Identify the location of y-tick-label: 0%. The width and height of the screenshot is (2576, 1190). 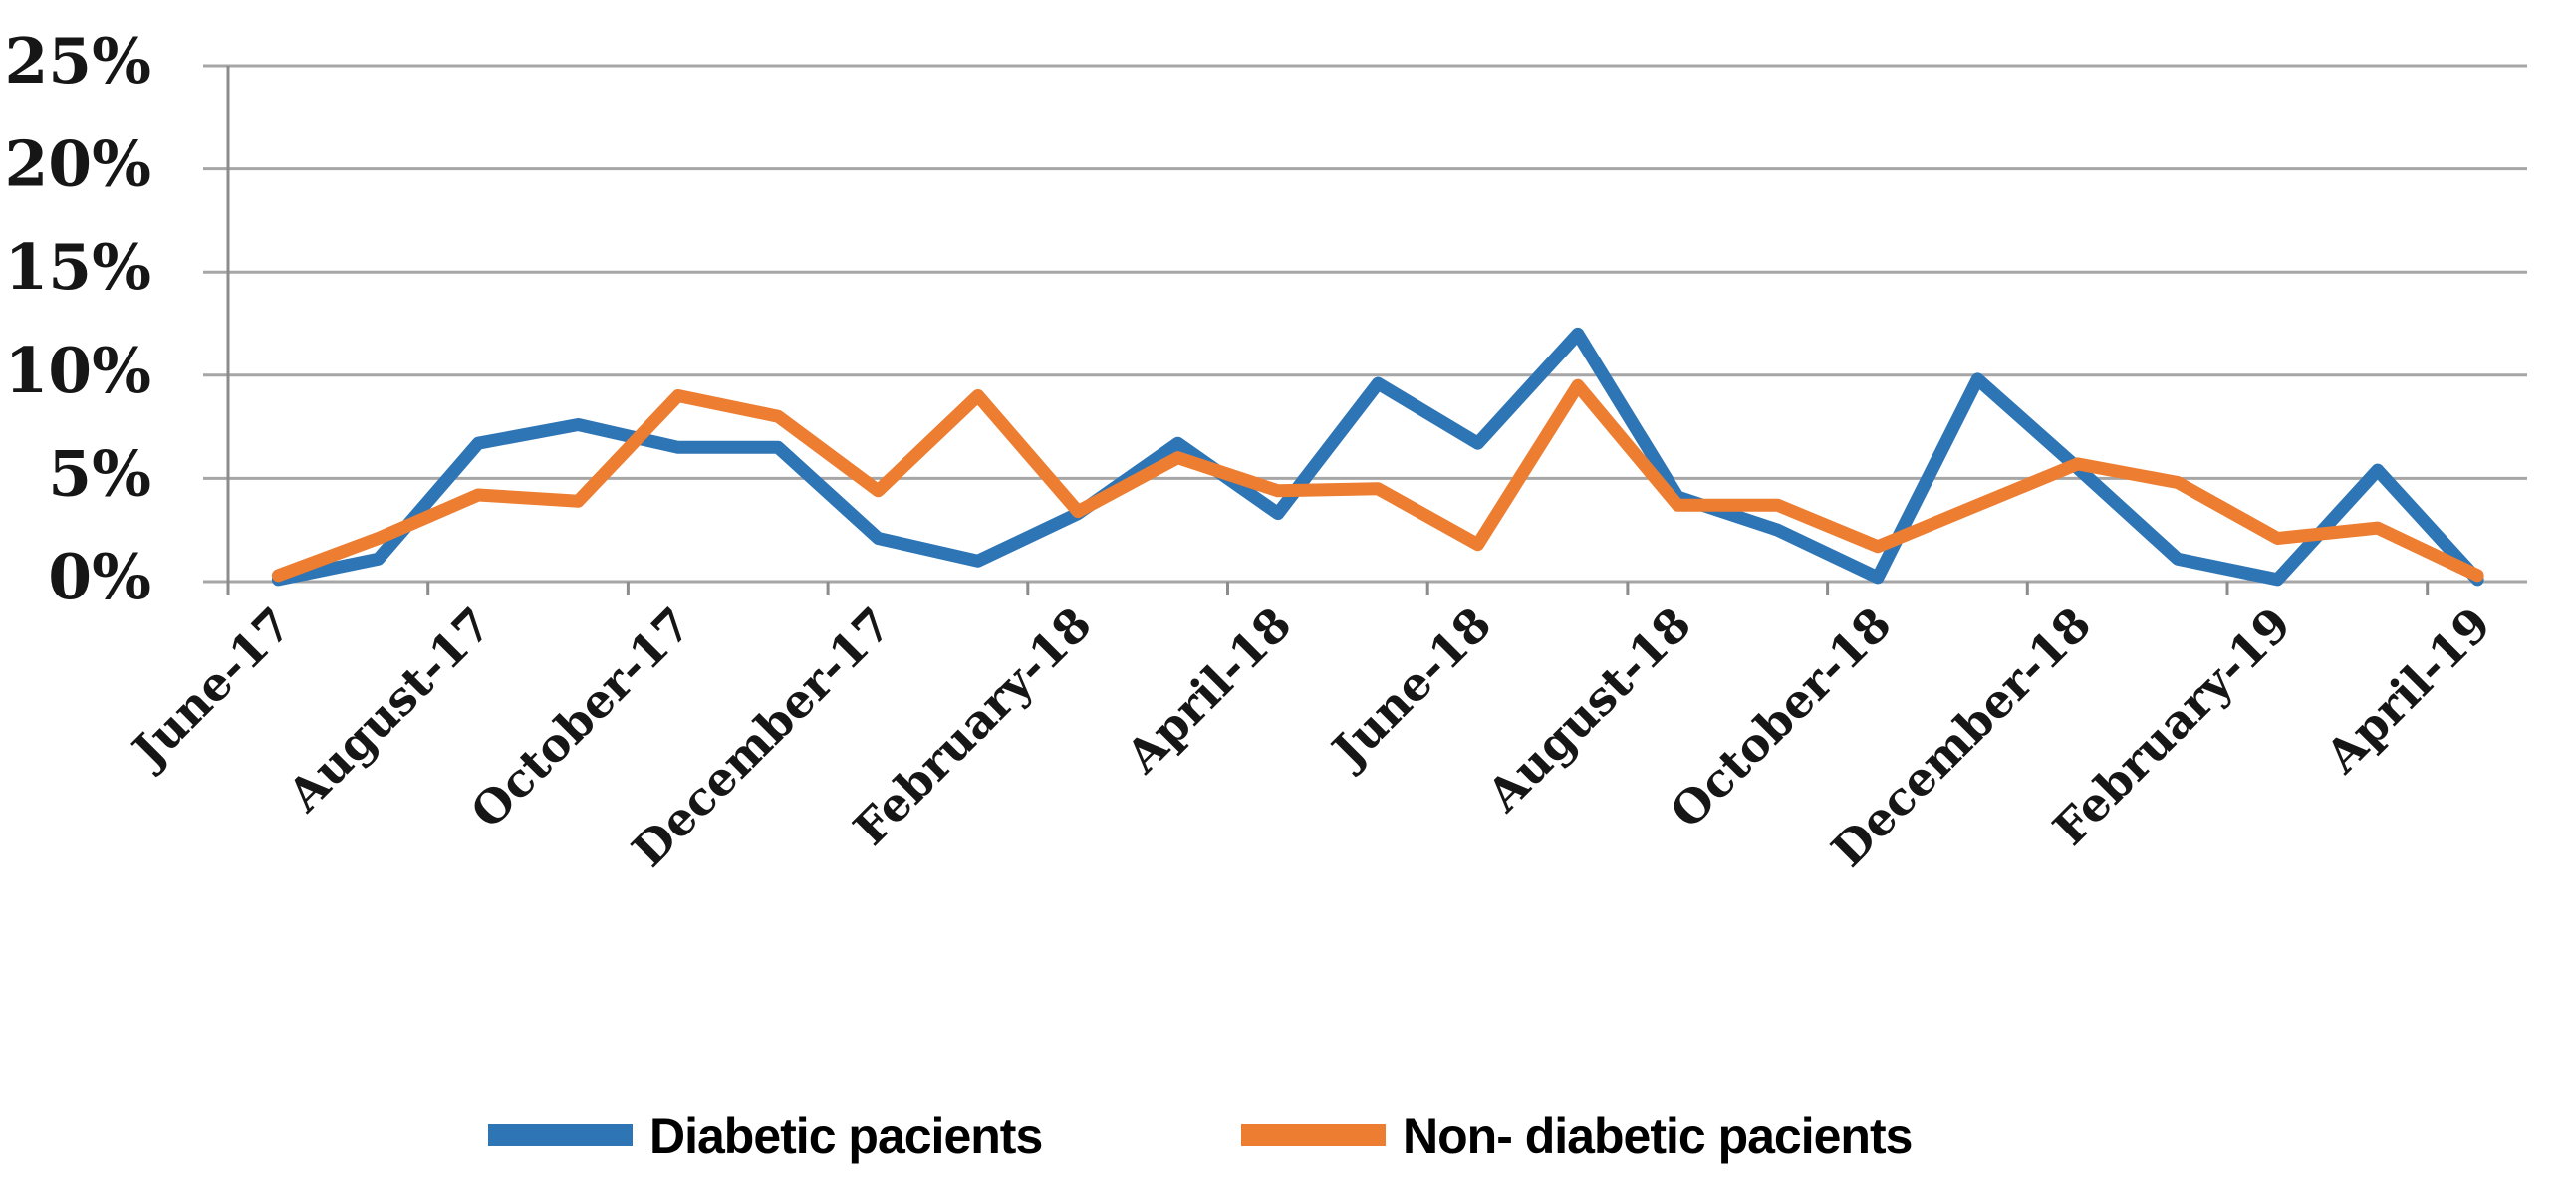
(99, 576).